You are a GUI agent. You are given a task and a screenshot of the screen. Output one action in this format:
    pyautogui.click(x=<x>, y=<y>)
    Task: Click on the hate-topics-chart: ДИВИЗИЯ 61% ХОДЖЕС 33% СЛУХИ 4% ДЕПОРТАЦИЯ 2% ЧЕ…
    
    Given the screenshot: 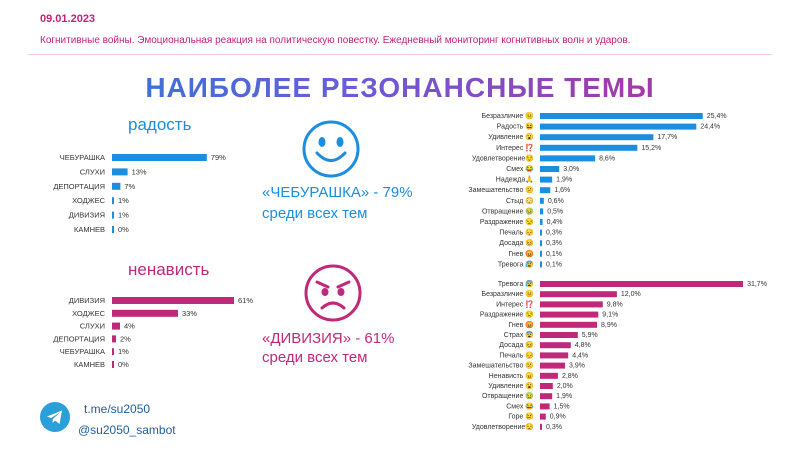 What is the action you would take?
    pyautogui.click(x=153, y=332)
    